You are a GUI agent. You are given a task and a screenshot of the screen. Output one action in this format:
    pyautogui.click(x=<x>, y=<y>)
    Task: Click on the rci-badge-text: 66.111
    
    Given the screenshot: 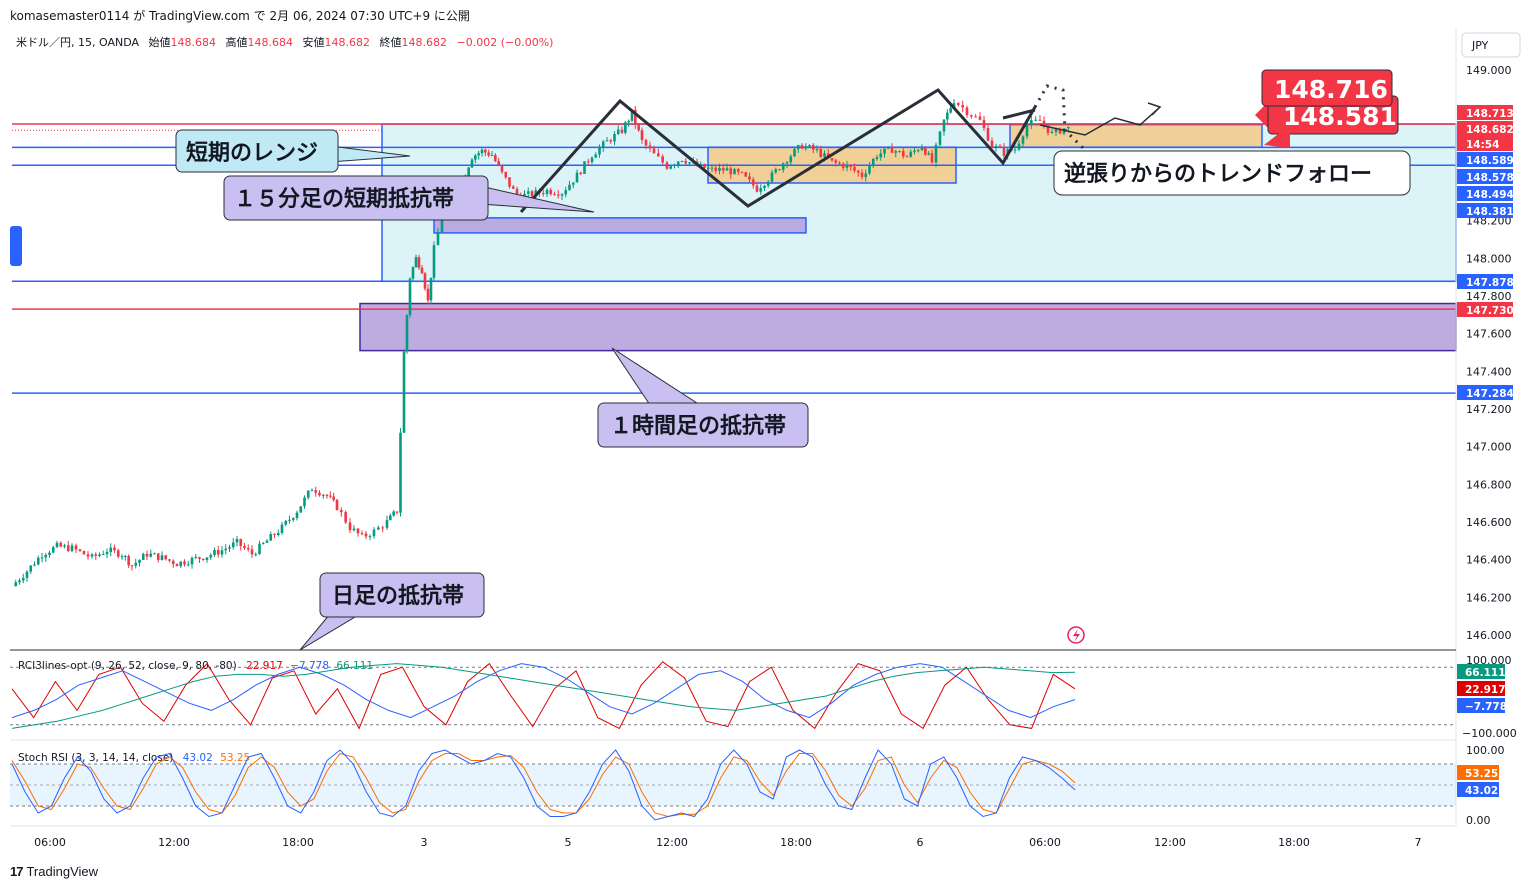 What is the action you would take?
    pyautogui.click(x=1485, y=673)
    